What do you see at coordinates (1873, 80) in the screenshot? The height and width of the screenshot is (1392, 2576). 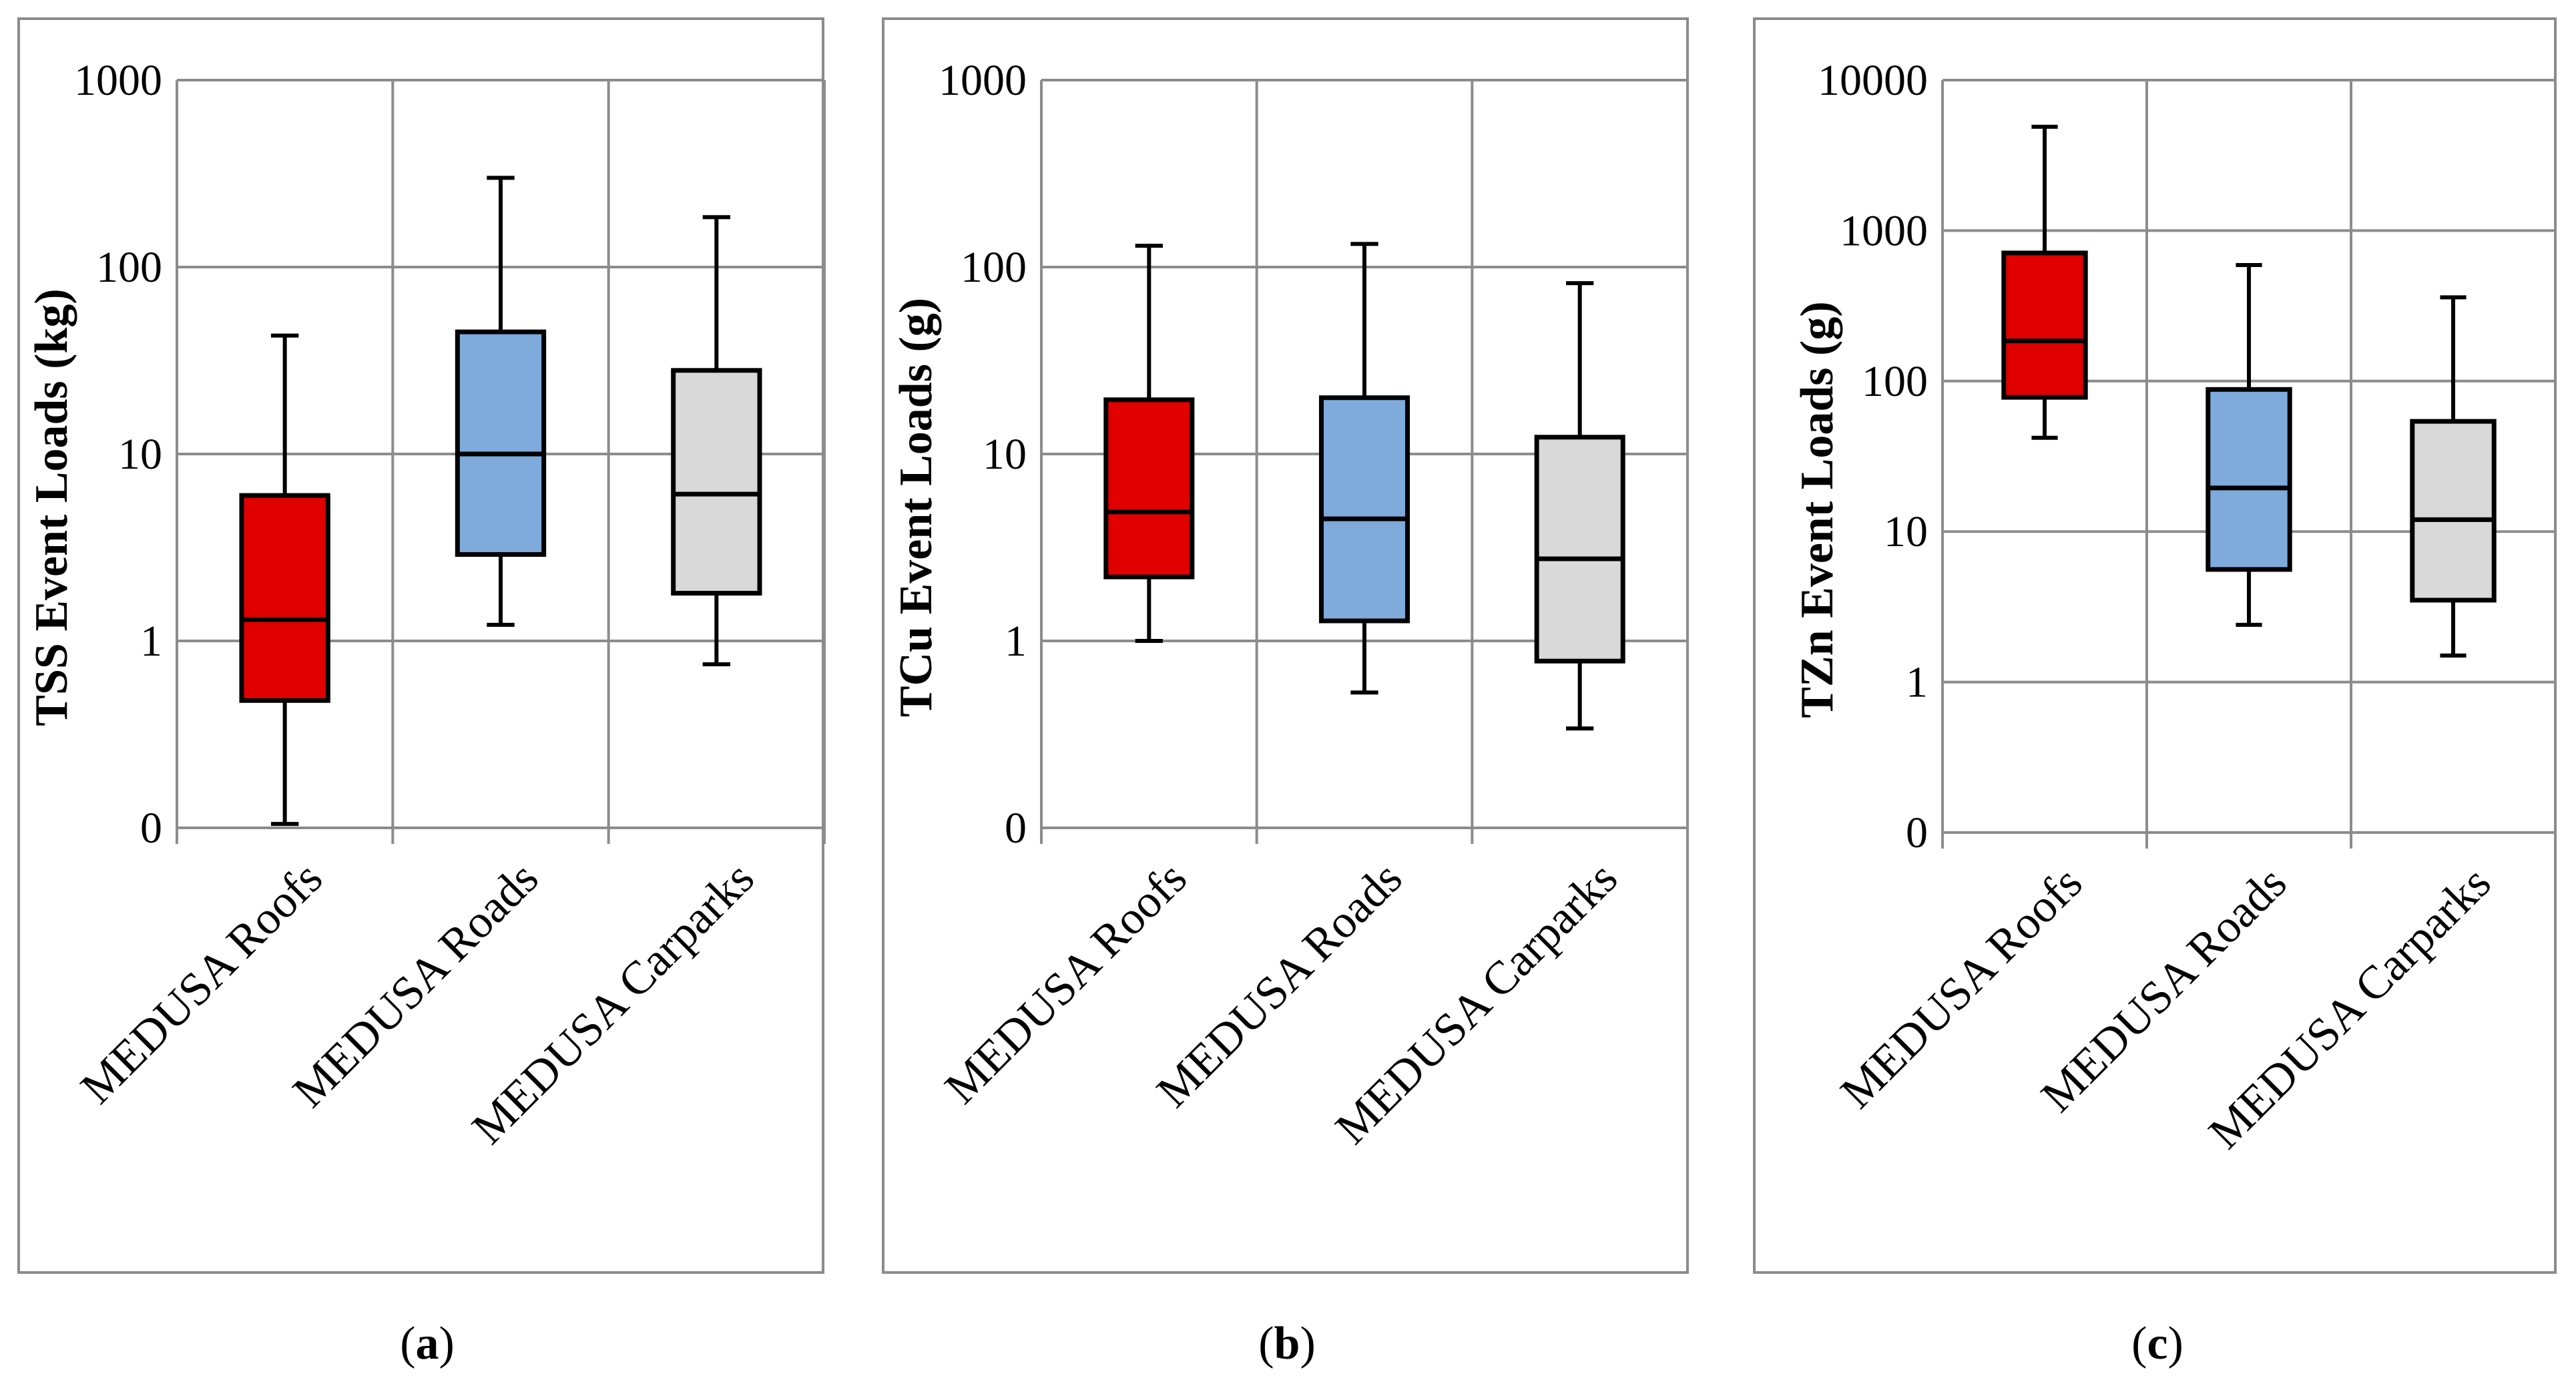 I see `y-tick-label: 10000` at bounding box center [1873, 80].